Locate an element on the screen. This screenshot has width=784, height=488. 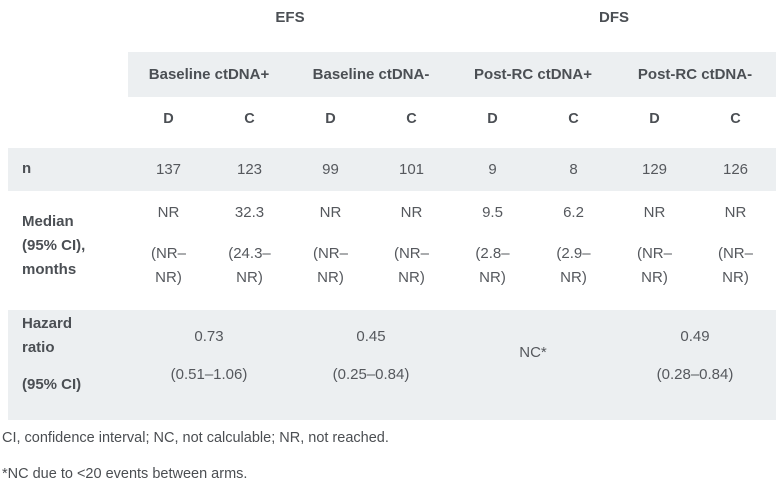
efs-header: EFS is located at coordinates (290, 17).